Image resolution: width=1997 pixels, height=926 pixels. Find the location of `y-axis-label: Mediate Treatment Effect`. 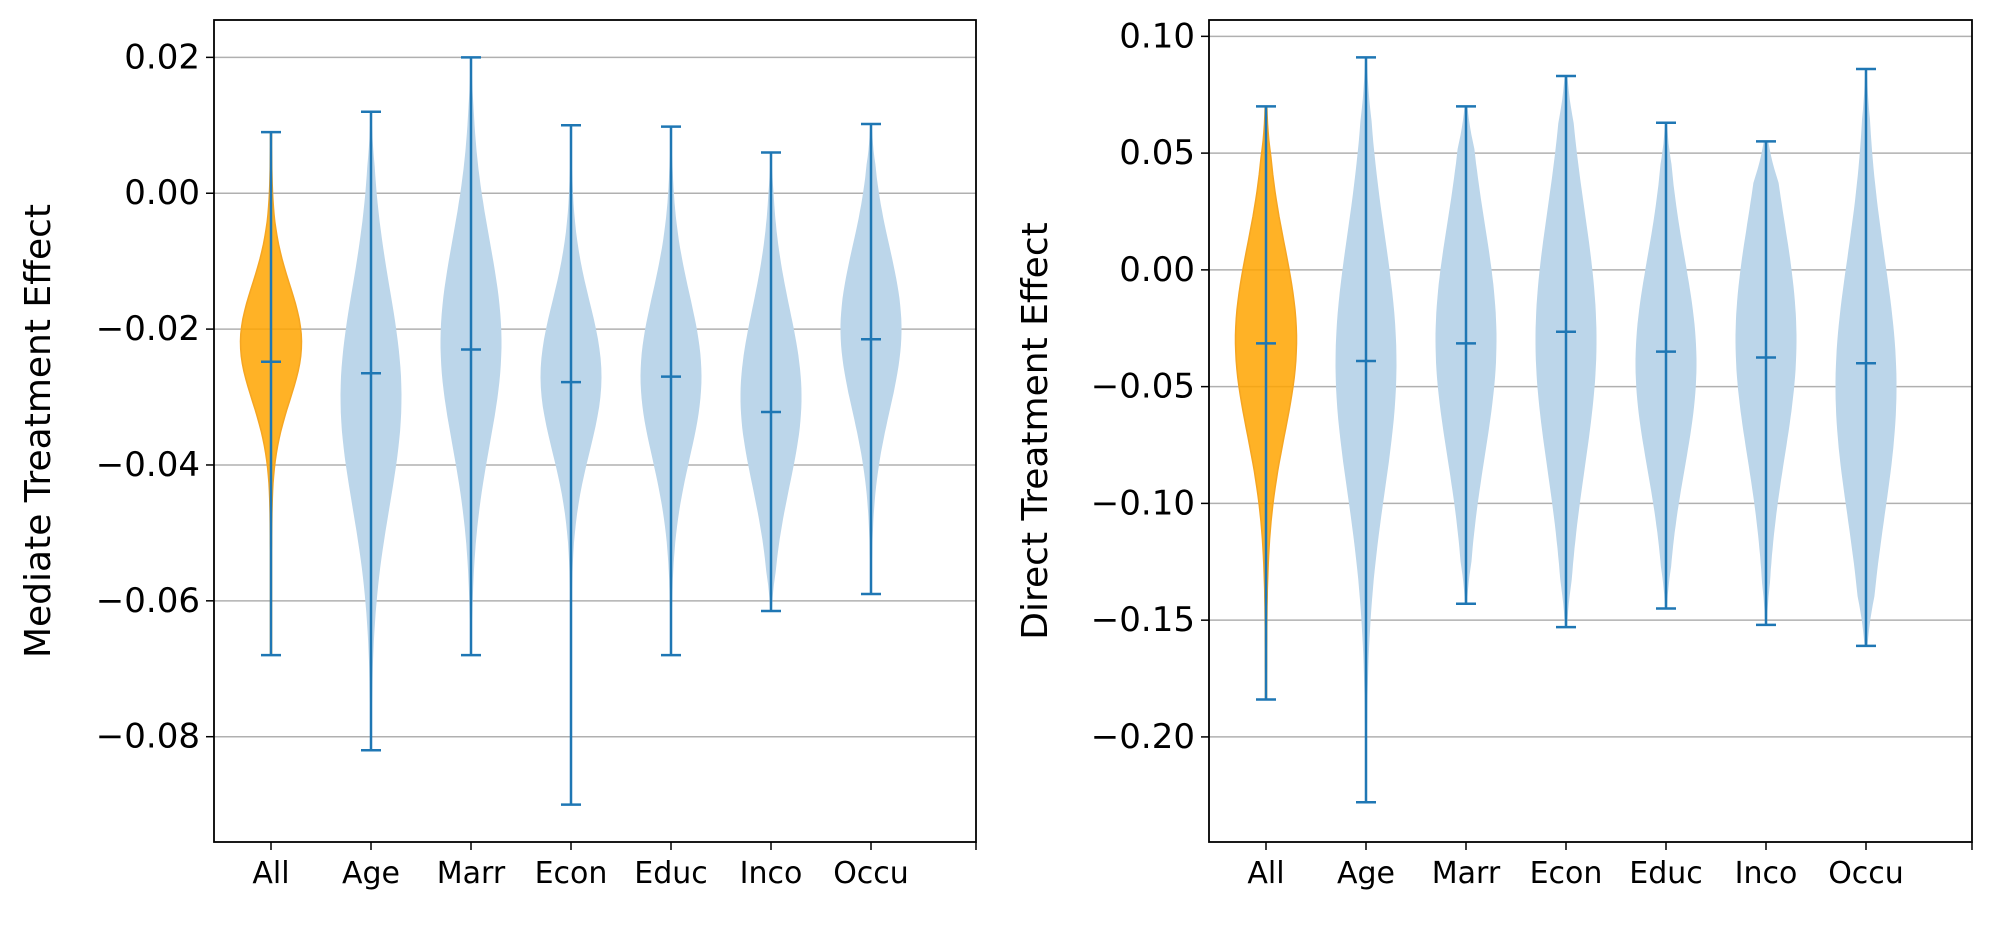

y-axis-label: Mediate Treatment Effect is located at coordinates (38, 431).